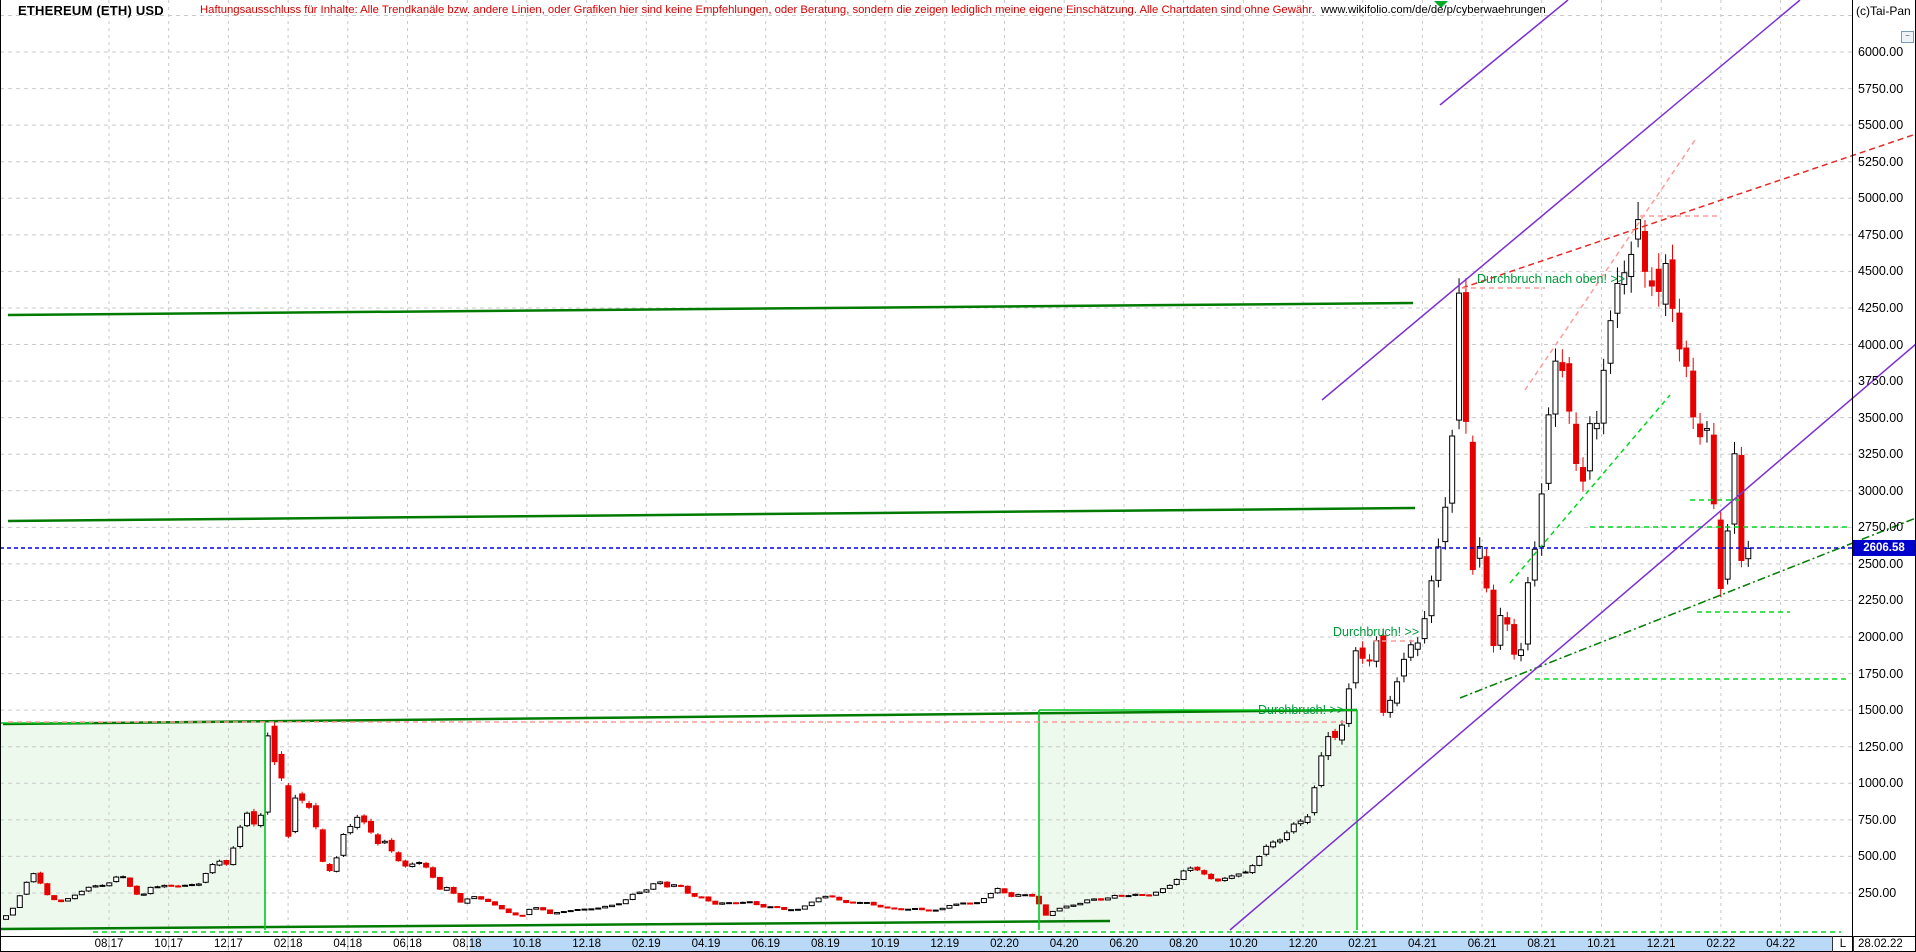 The width and height of the screenshot is (1916, 952). I want to click on date-axis-label: 04.22, so click(1780, 944).